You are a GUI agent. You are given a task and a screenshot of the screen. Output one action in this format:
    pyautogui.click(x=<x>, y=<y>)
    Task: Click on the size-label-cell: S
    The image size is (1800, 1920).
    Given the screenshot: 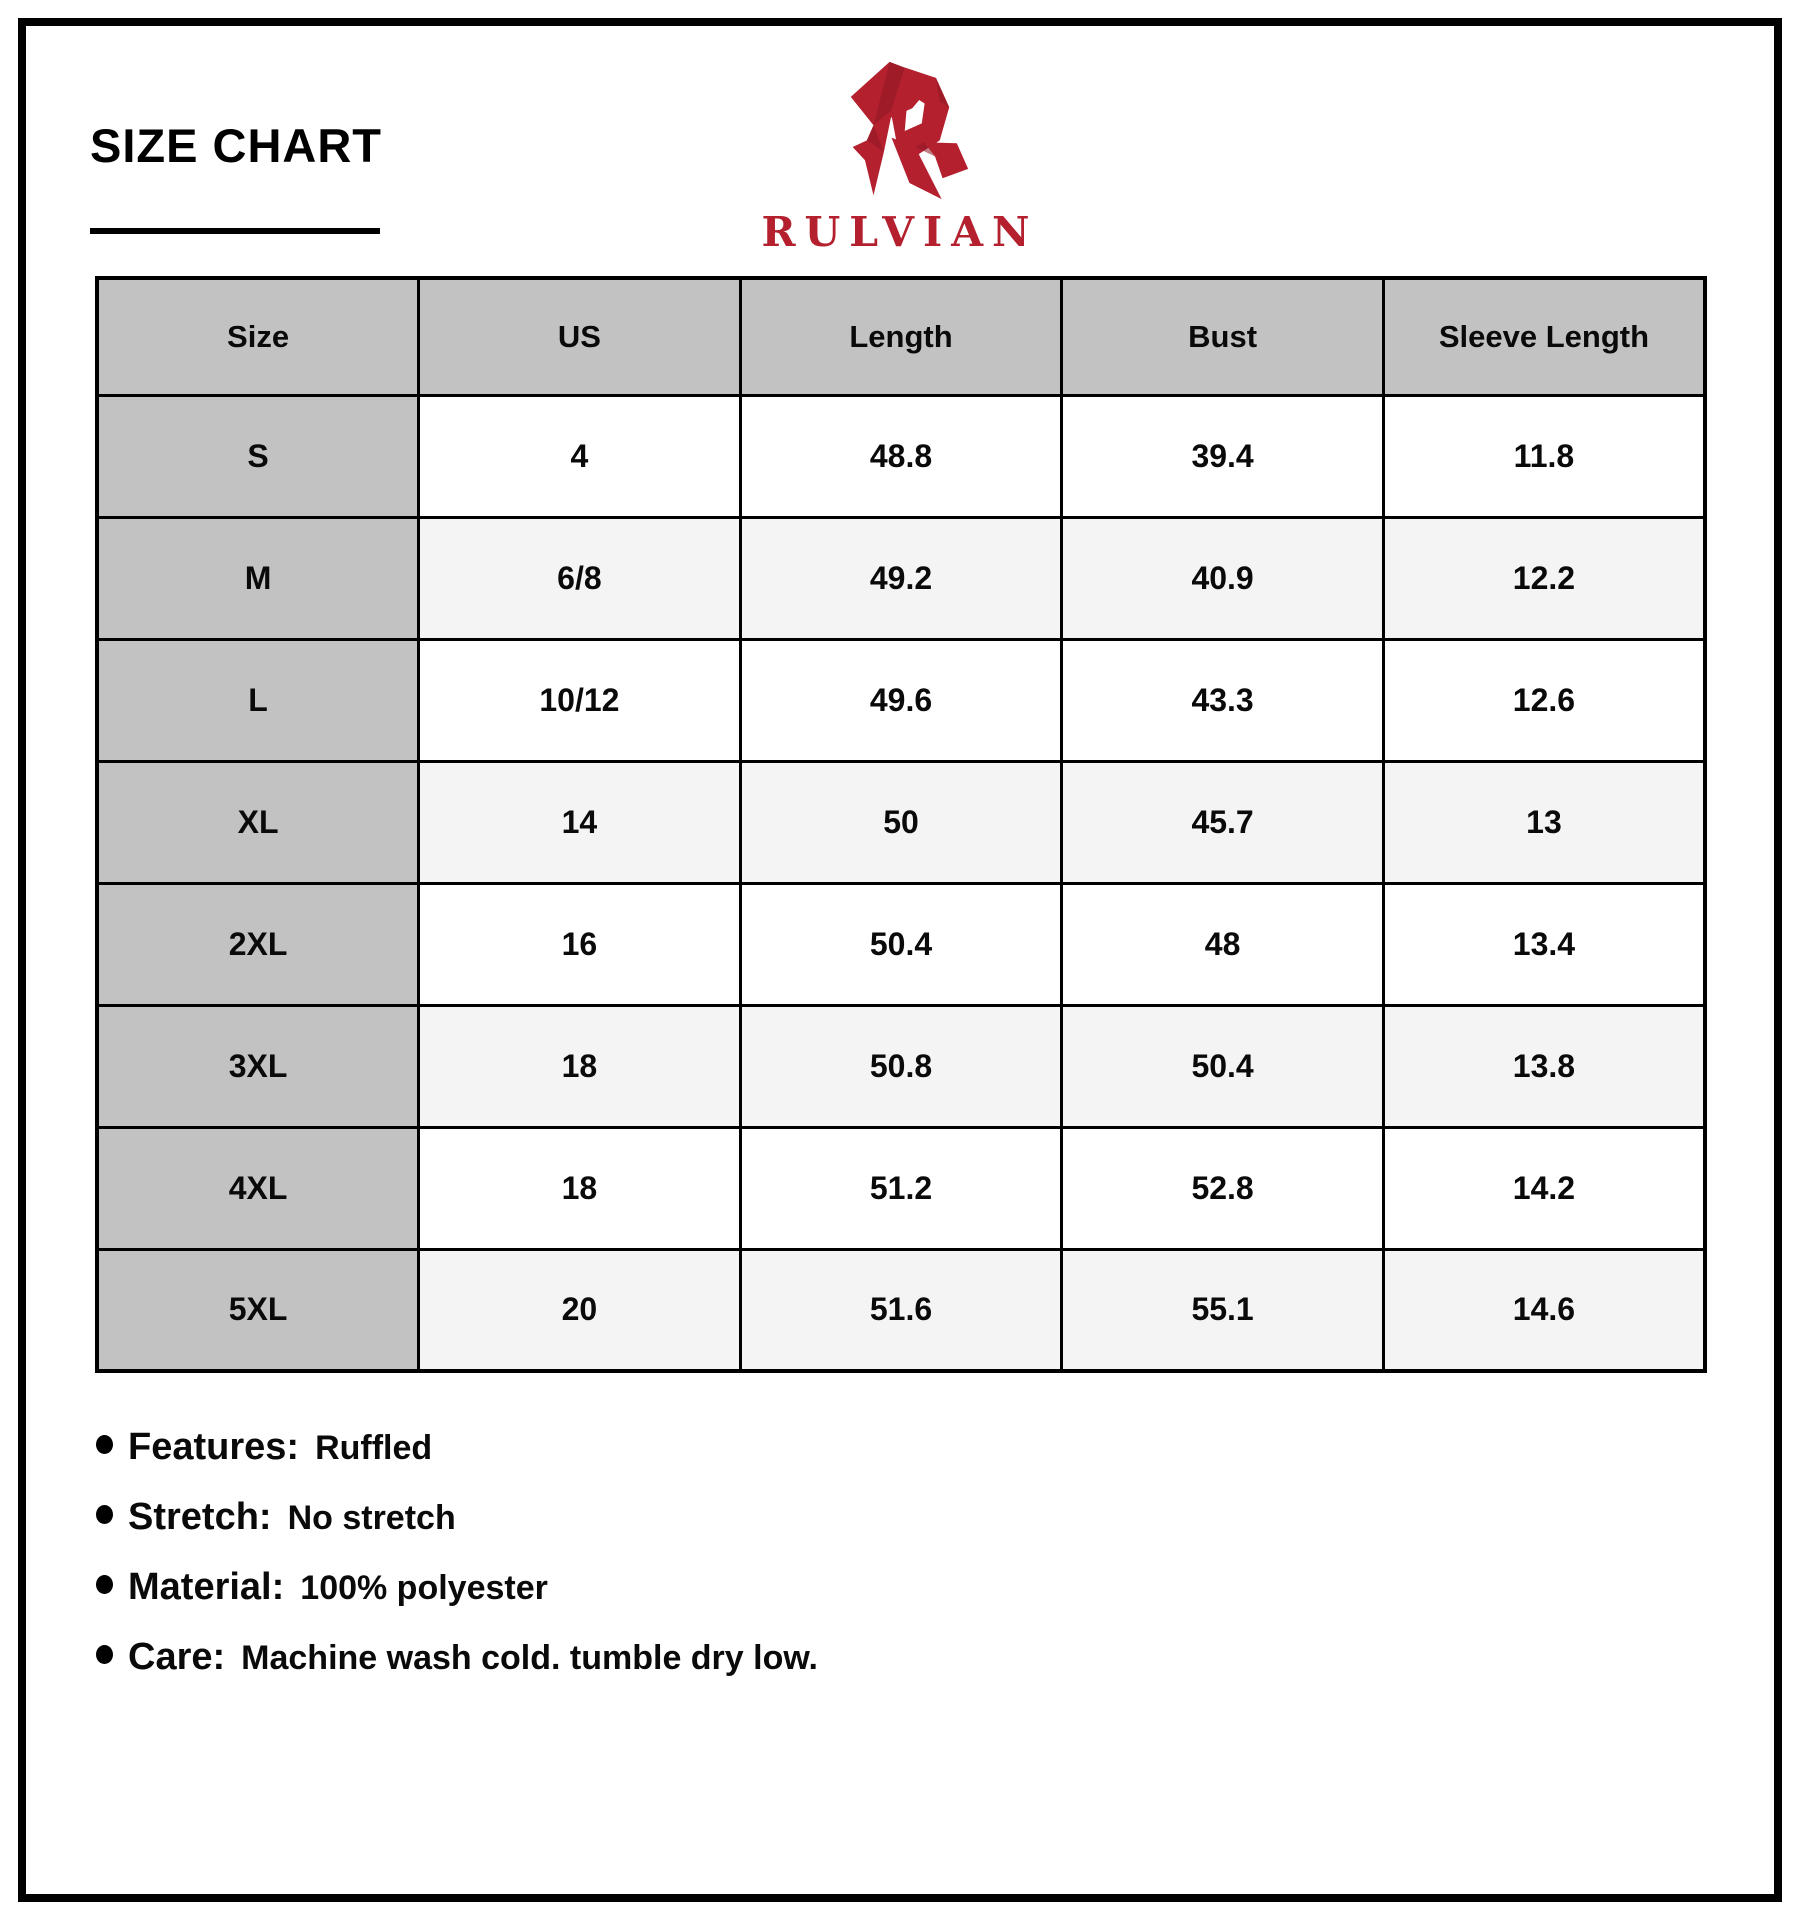 What is the action you would take?
    pyautogui.click(x=258, y=456)
    